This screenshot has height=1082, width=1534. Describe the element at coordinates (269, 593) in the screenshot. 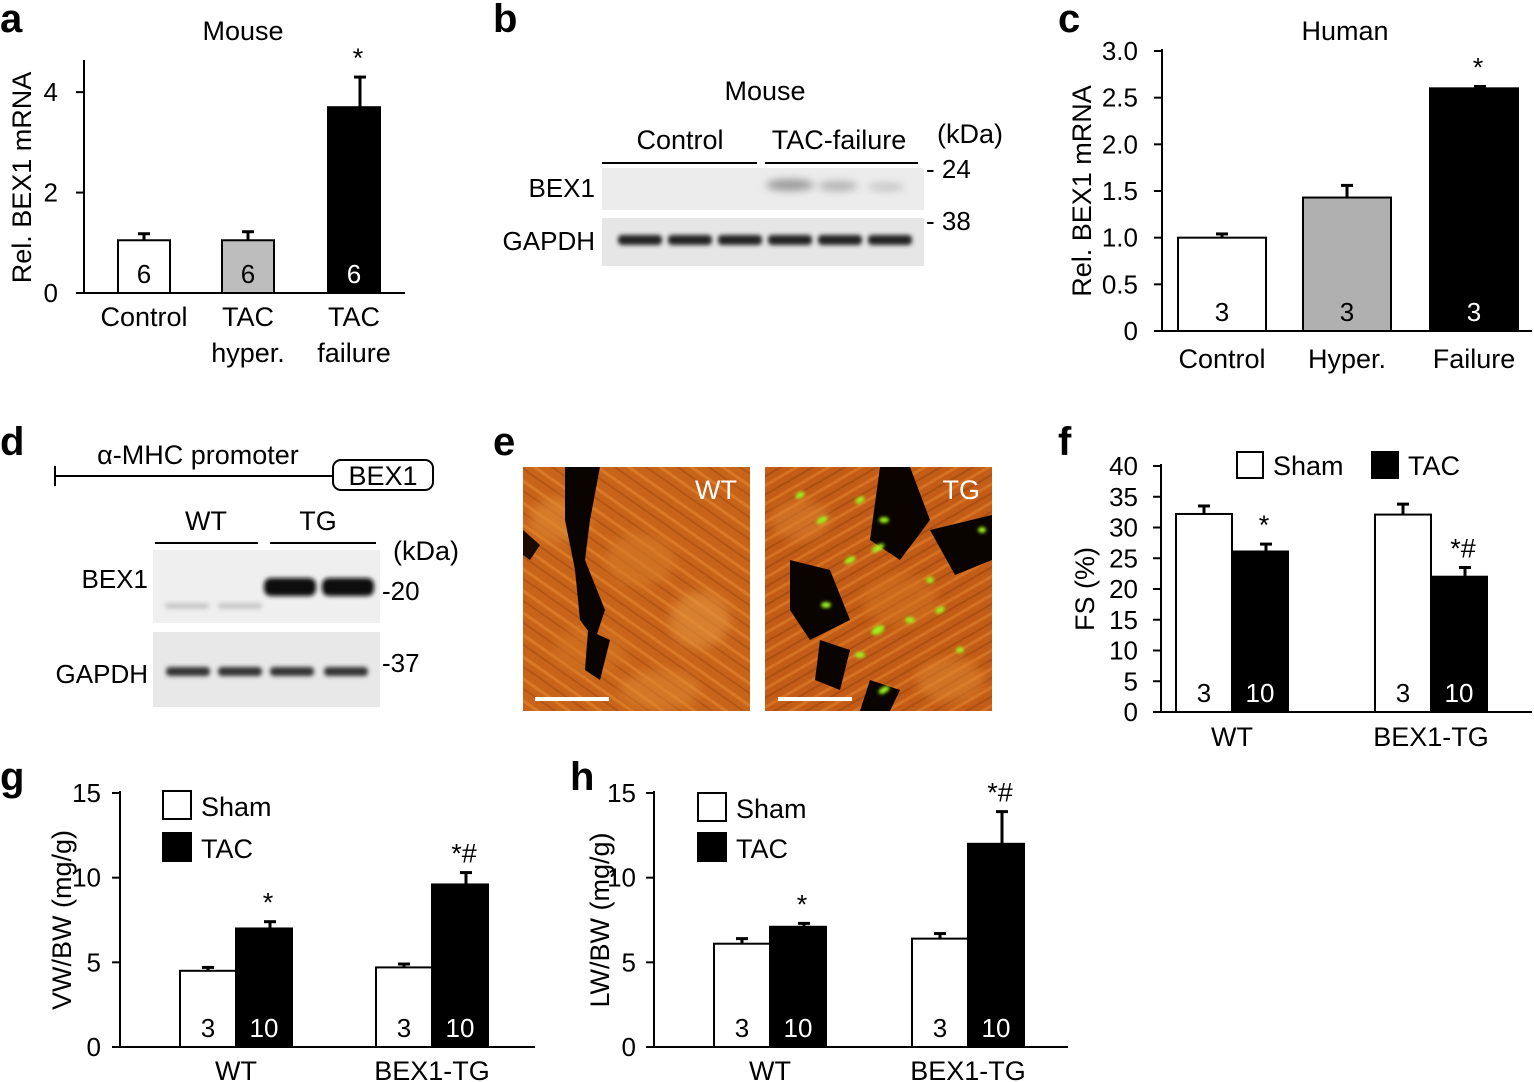

I see `blot-d-bex1-bands` at that location.